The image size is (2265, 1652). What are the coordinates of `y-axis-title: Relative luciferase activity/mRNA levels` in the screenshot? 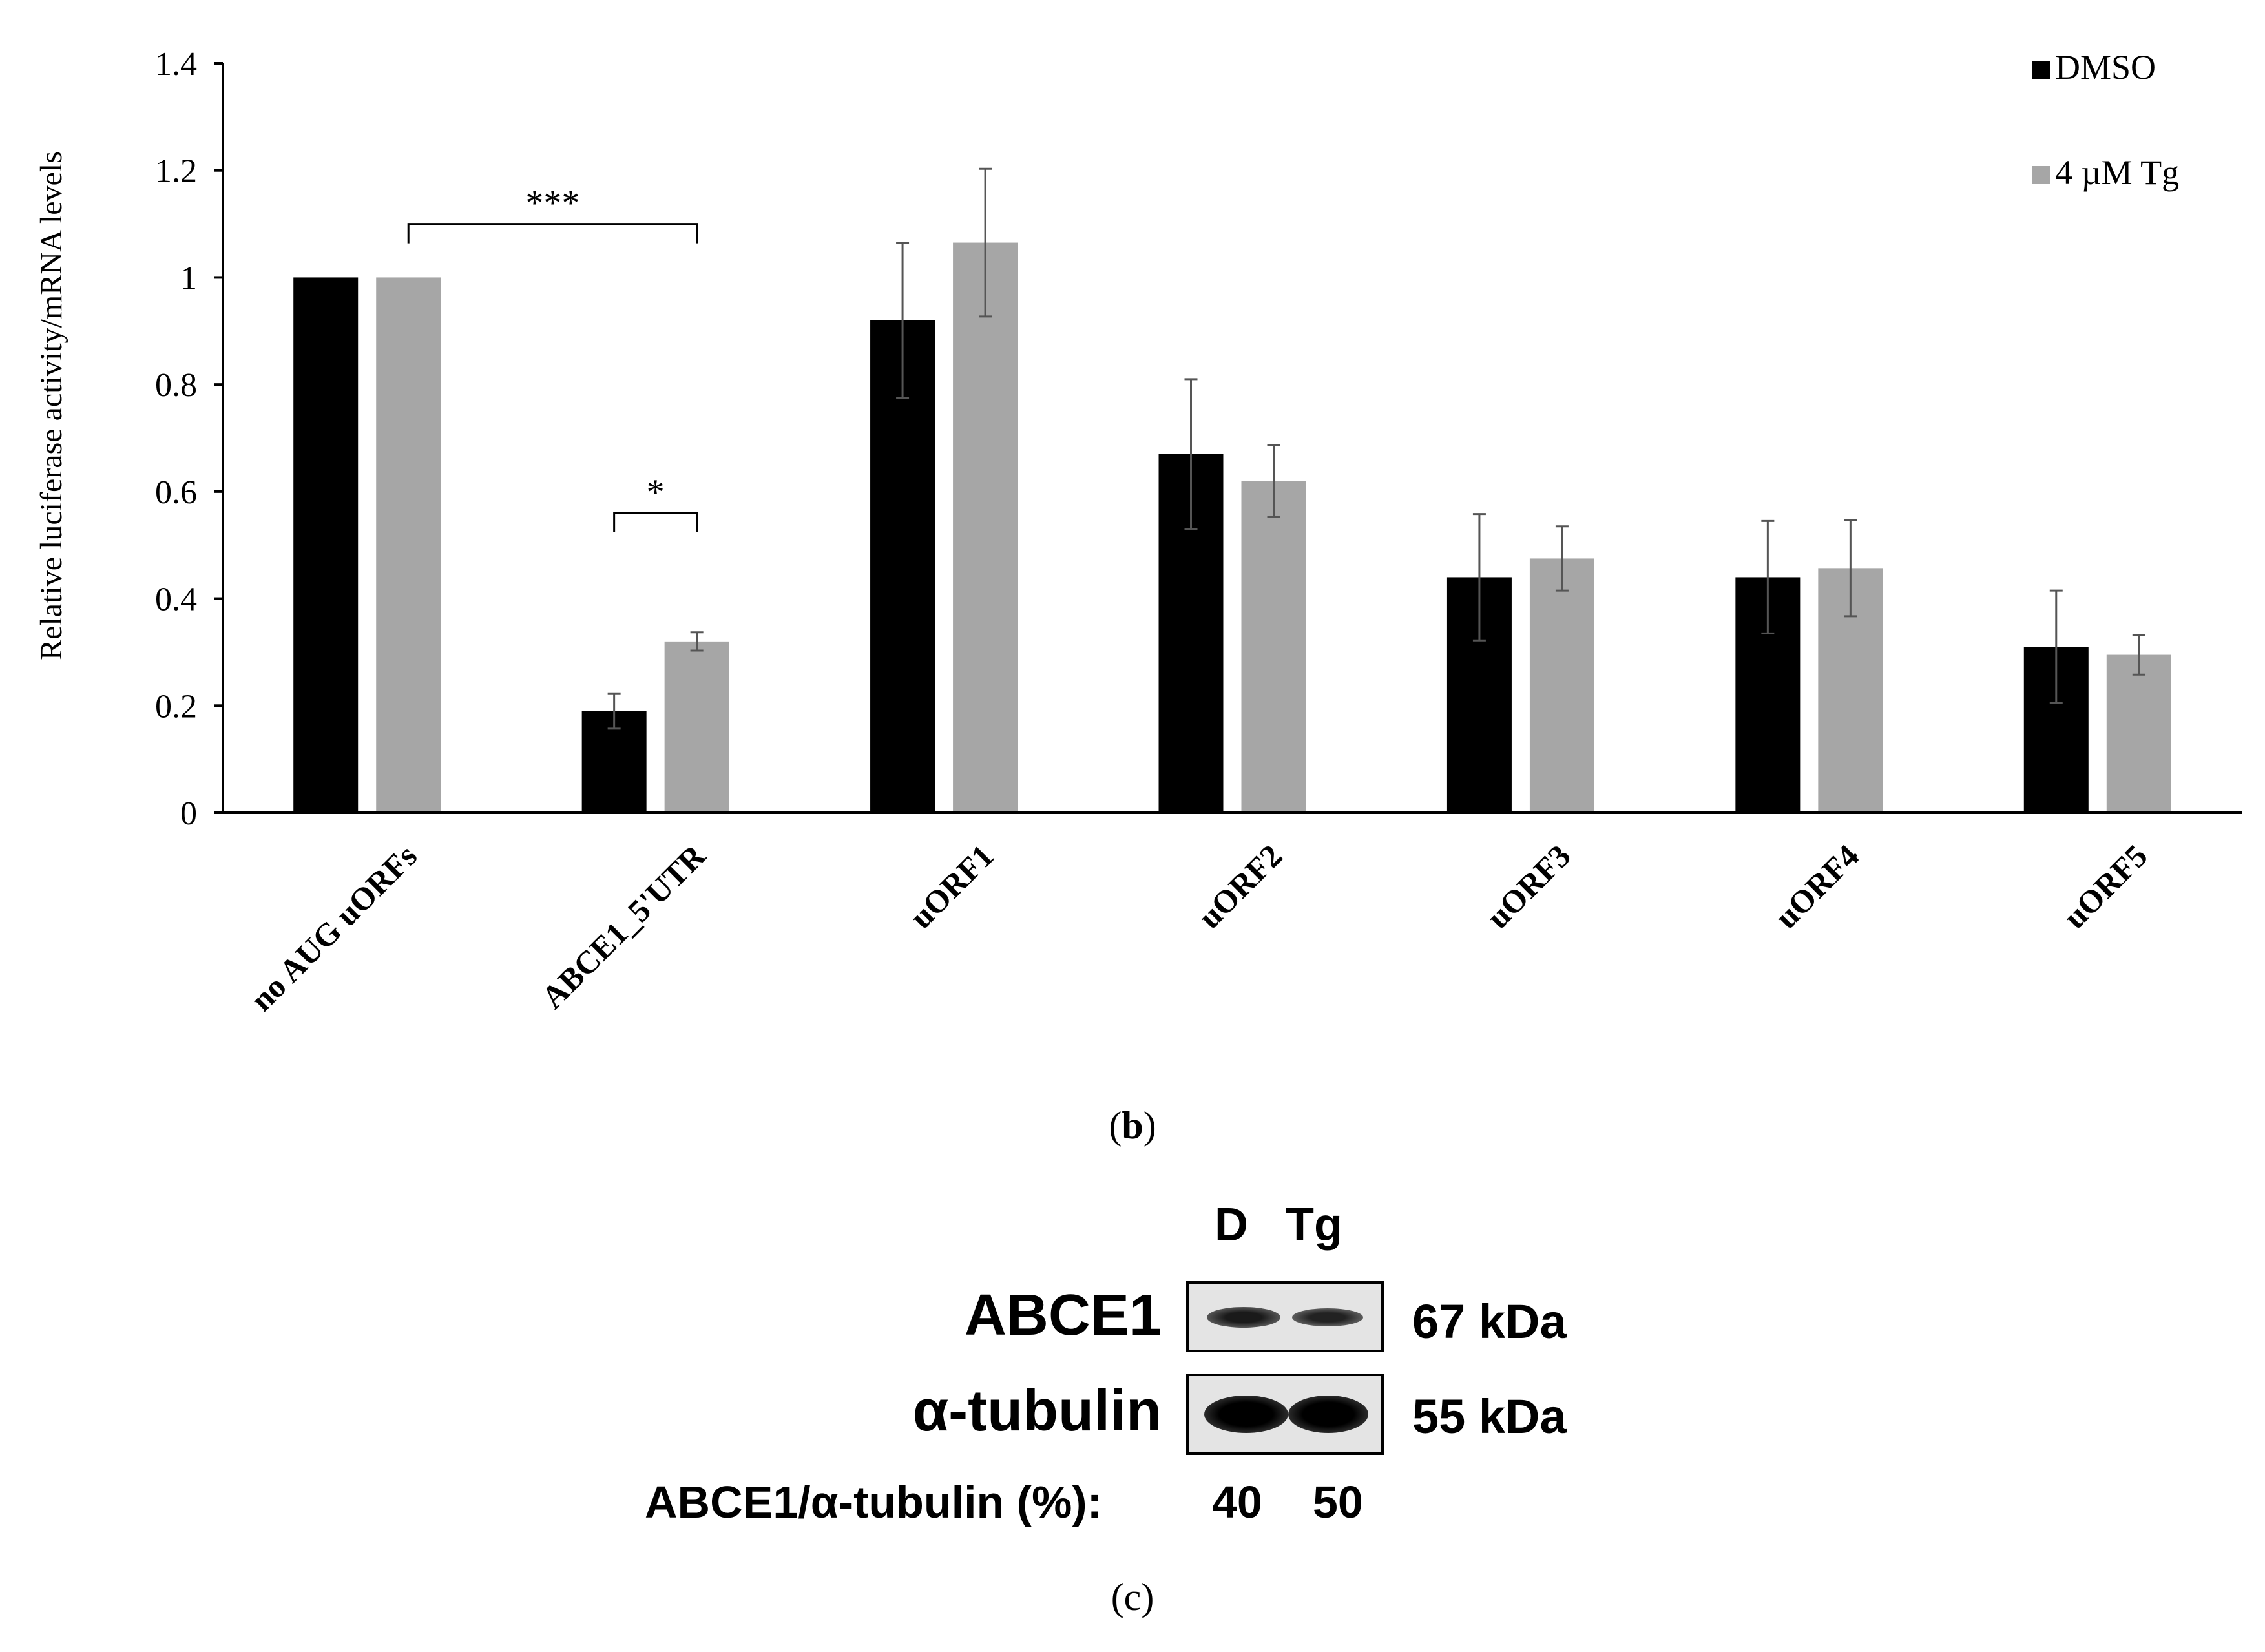 It's located at (51, 406).